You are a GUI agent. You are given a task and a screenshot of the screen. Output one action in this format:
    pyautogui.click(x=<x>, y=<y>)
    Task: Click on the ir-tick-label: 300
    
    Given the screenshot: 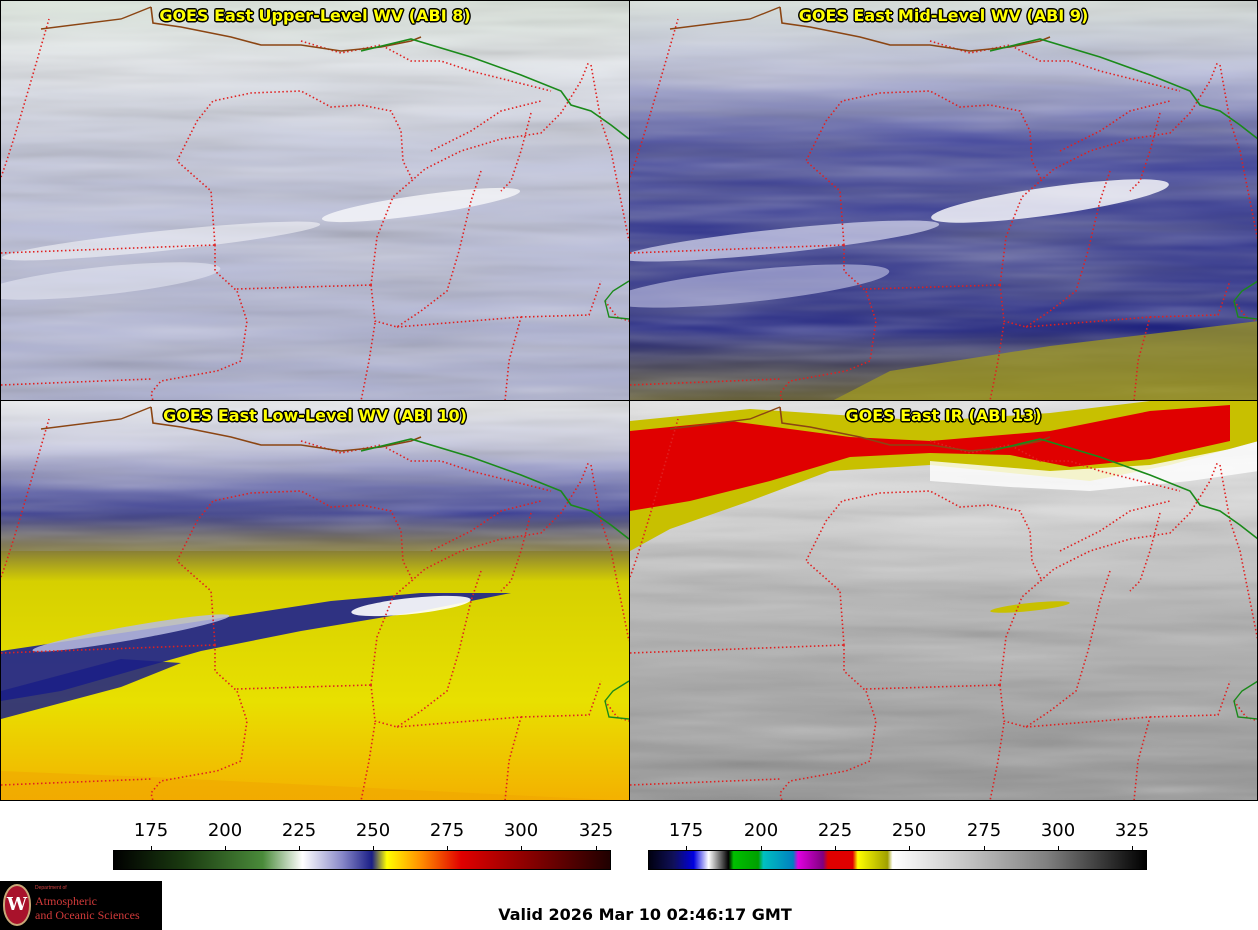 What is the action you would take?
    pyautogui.click(x=1058, y=830)
    